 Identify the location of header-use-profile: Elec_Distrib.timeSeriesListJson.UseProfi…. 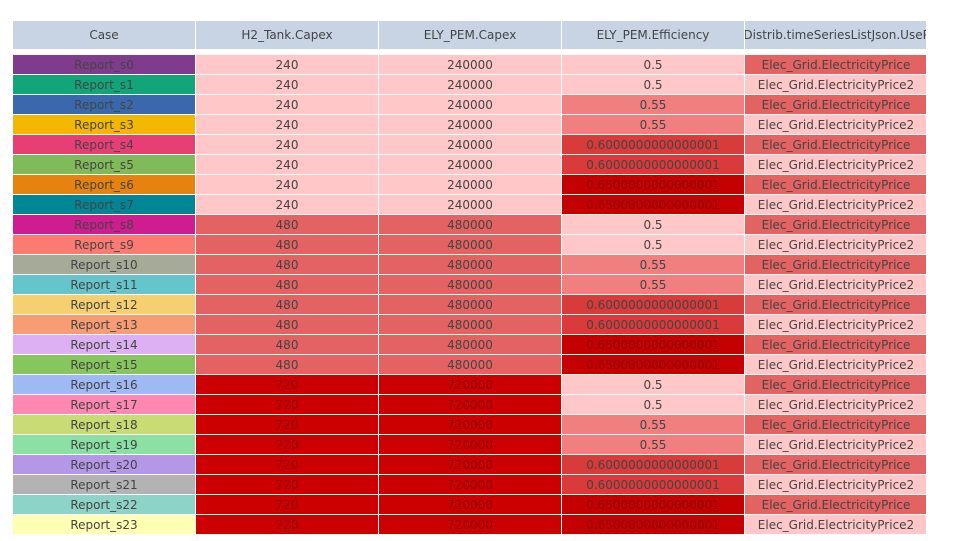
(835, 35).